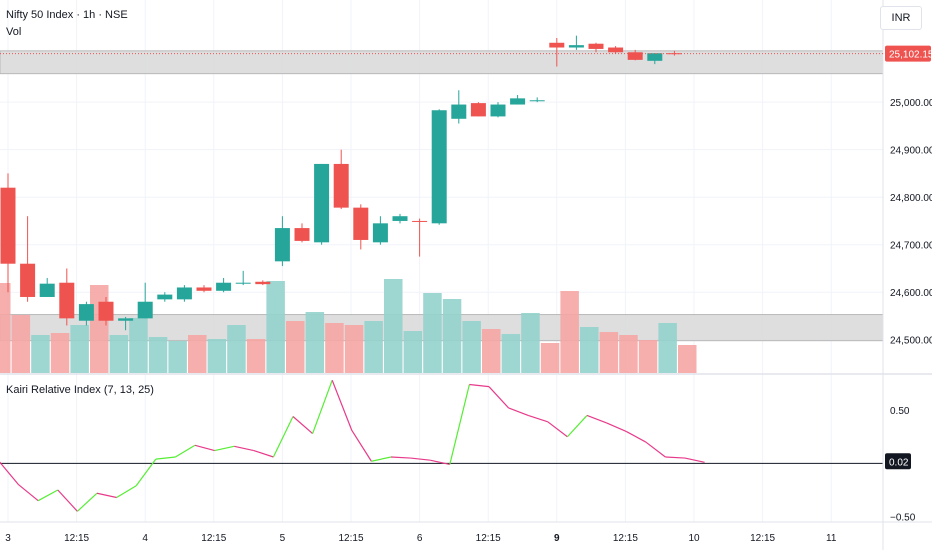  What do you see at coordinates (14, 32) in the screenshot?
I see `volume-legend: Vol` at bounding box center [14, 32].